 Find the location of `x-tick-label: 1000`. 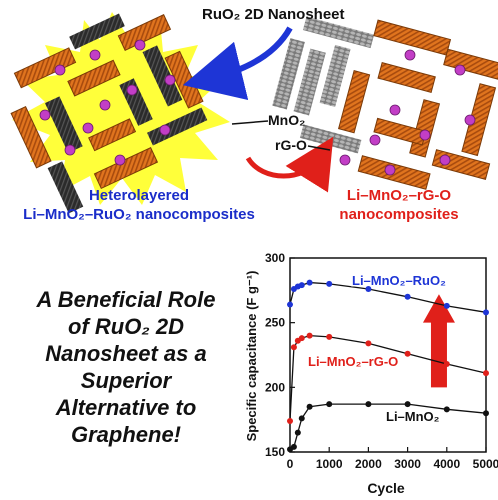

x-tick-label: 1000 is located at coordinates (329, 464).